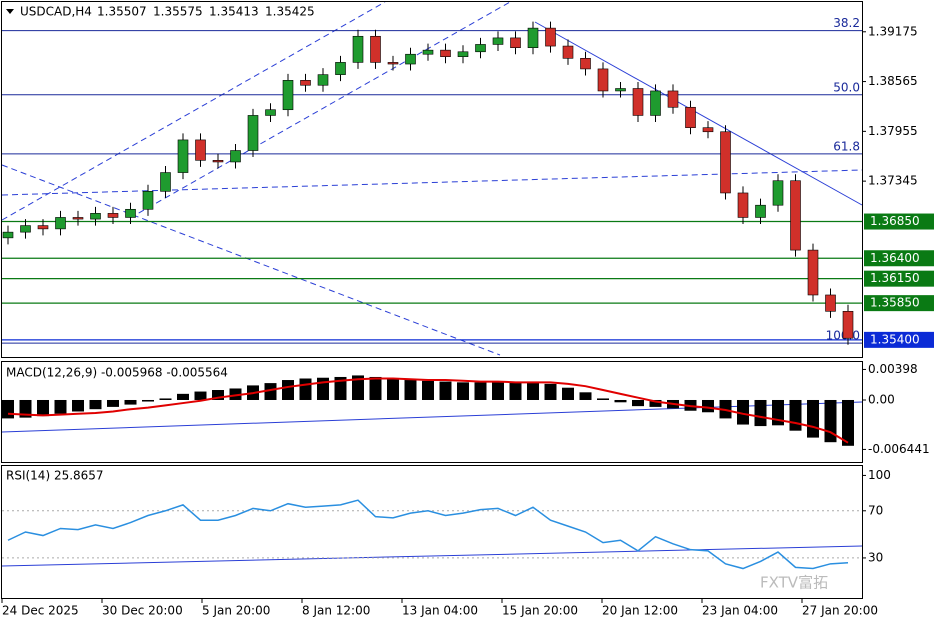  I want to click on x-tick-label: 8 Jan 12:00, so click(336, 611).